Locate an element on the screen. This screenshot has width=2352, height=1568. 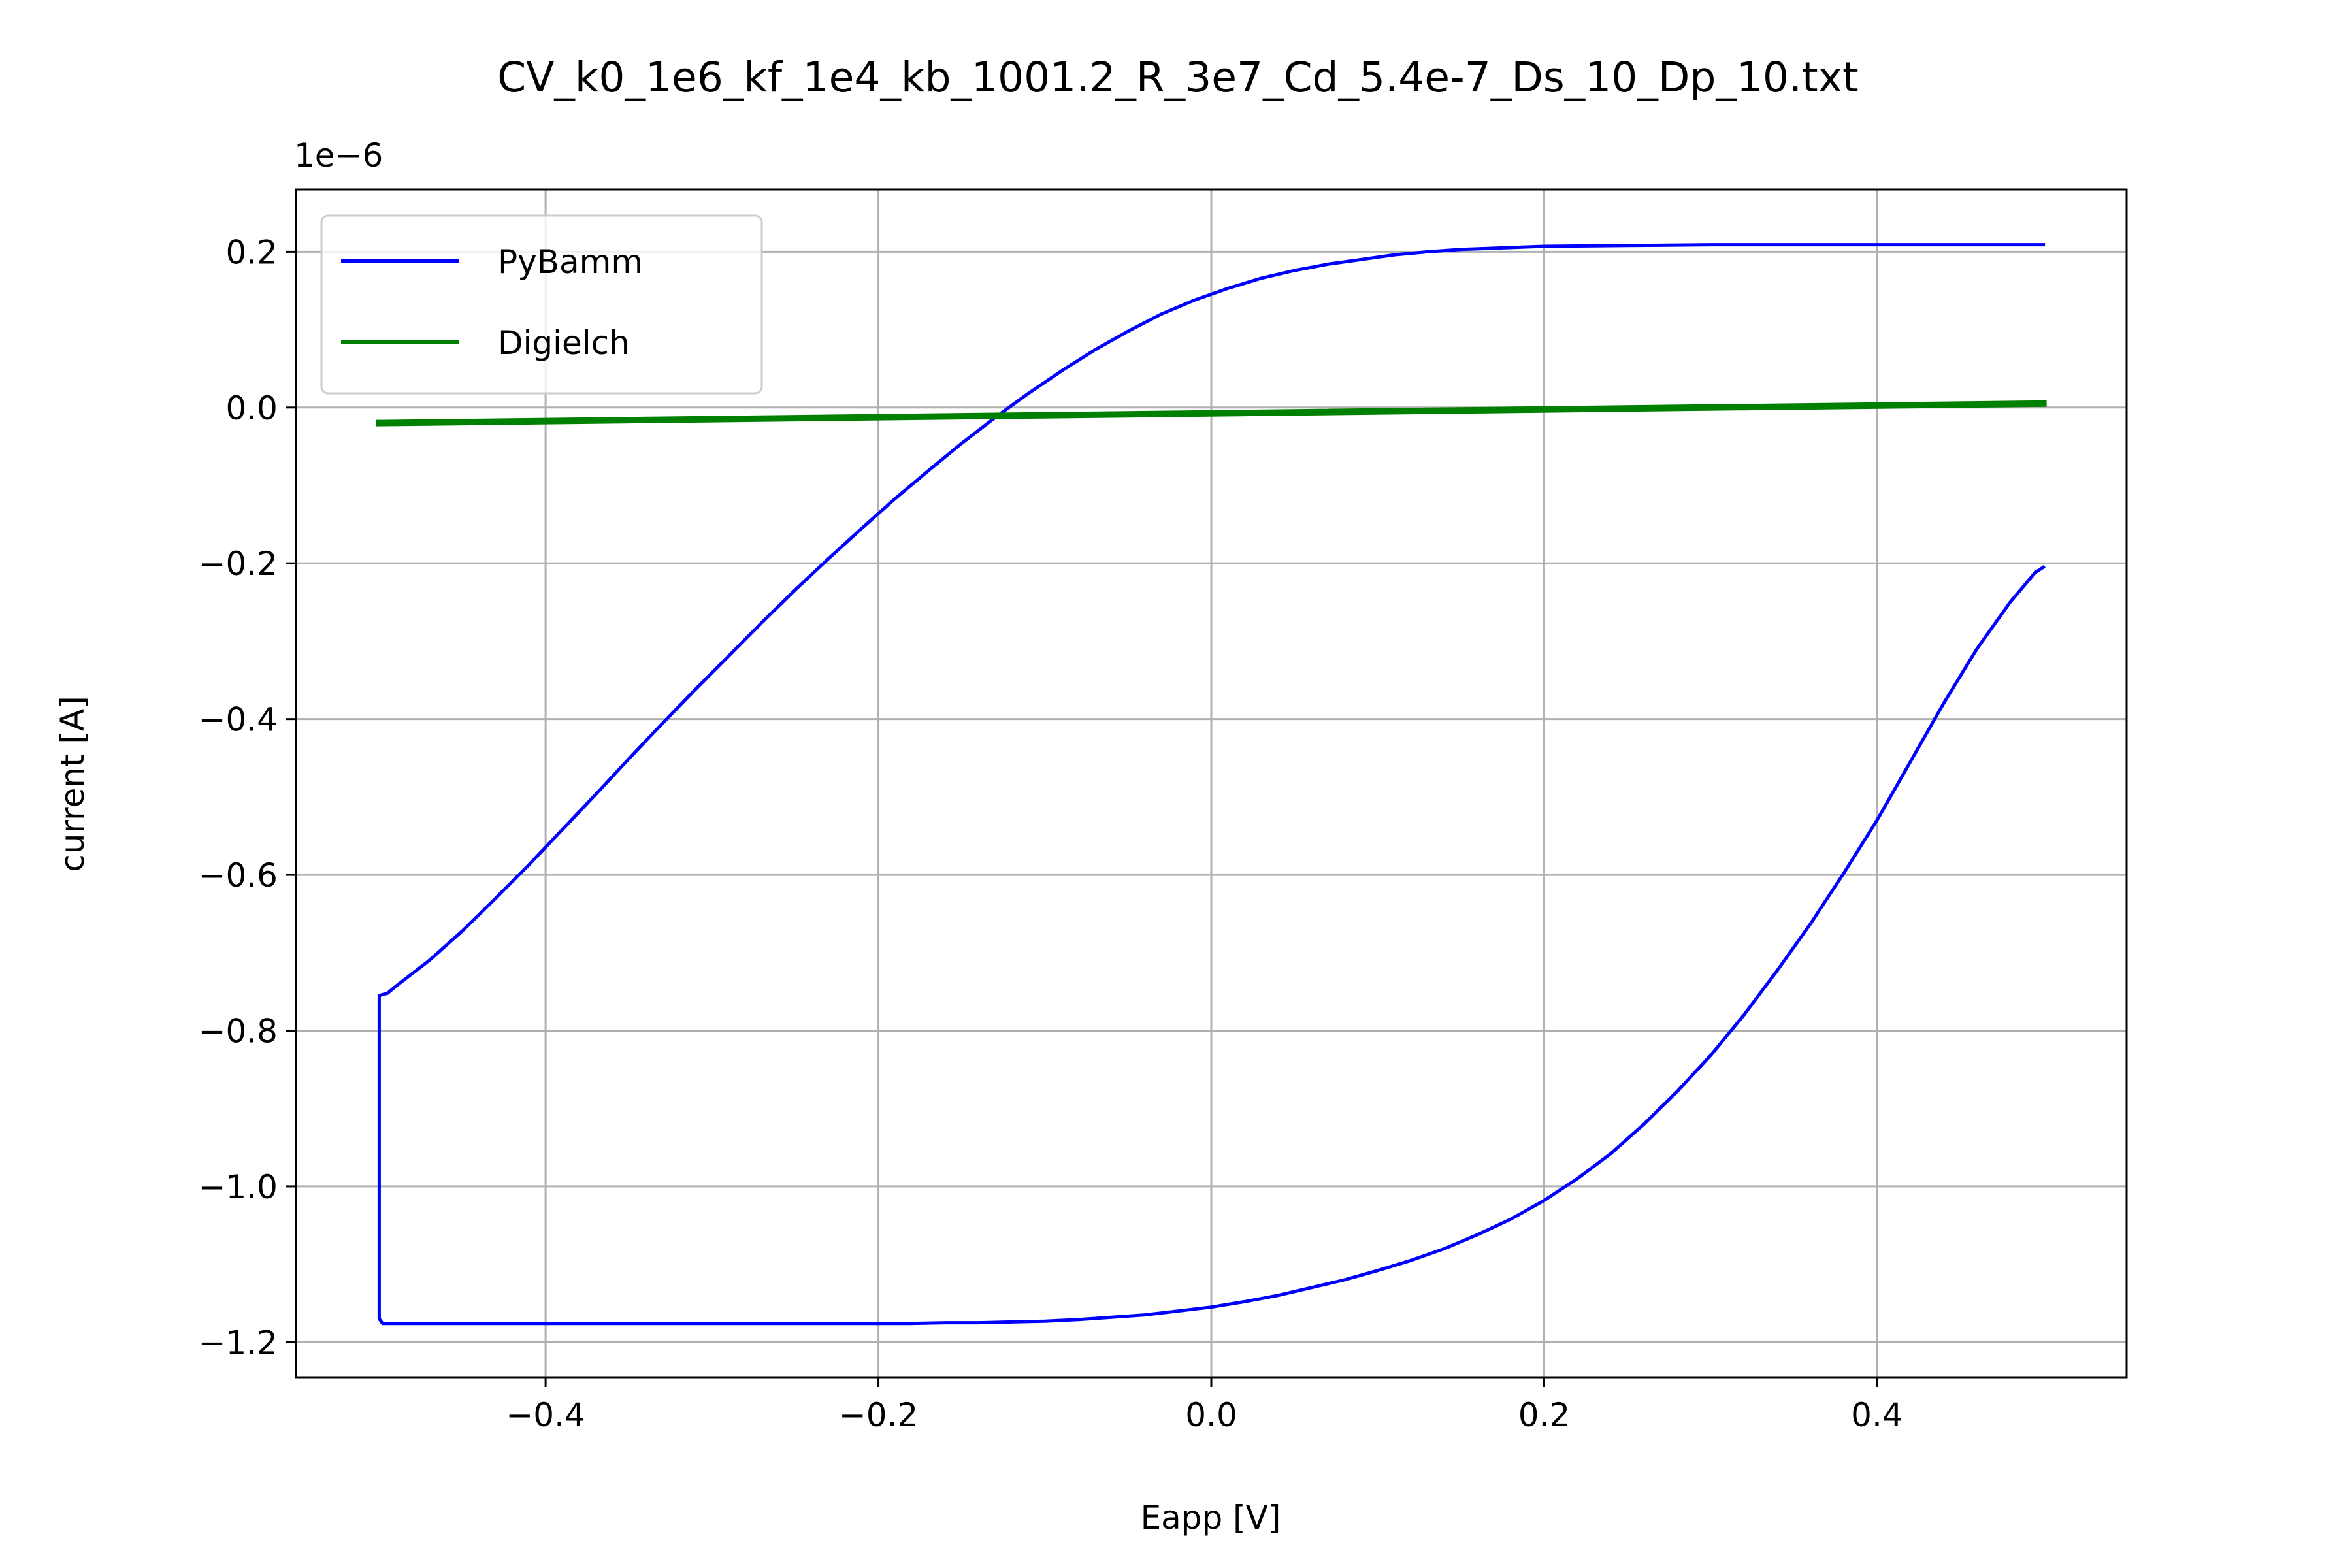
x-axis-label: Eapp [V] is located at coordinates (1211, 1518).